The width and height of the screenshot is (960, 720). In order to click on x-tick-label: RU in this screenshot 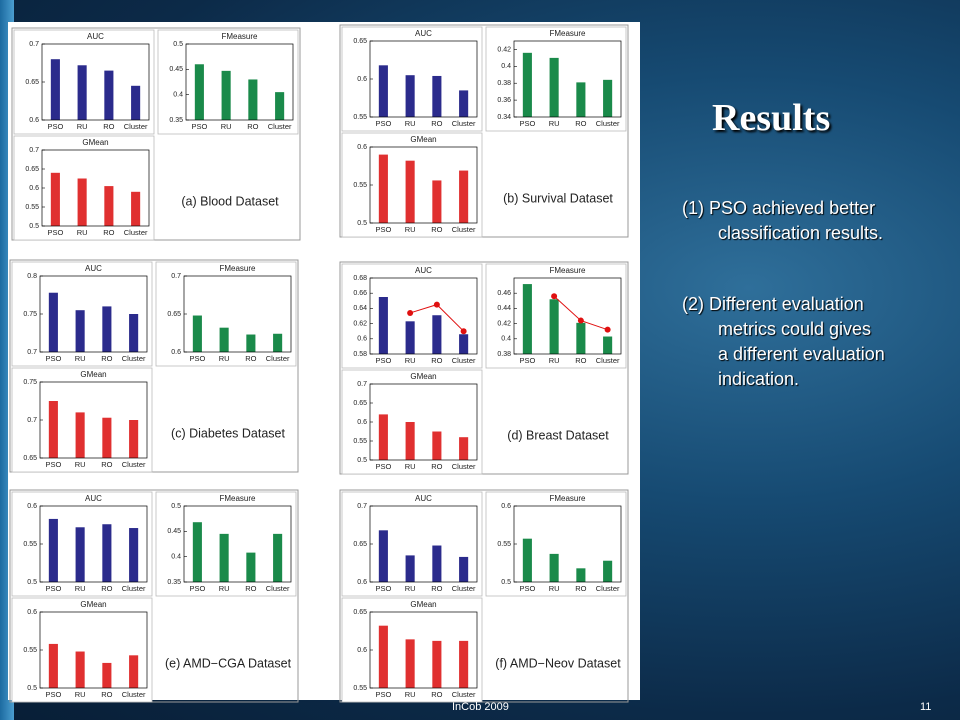, I will do `click(80, 694)`.